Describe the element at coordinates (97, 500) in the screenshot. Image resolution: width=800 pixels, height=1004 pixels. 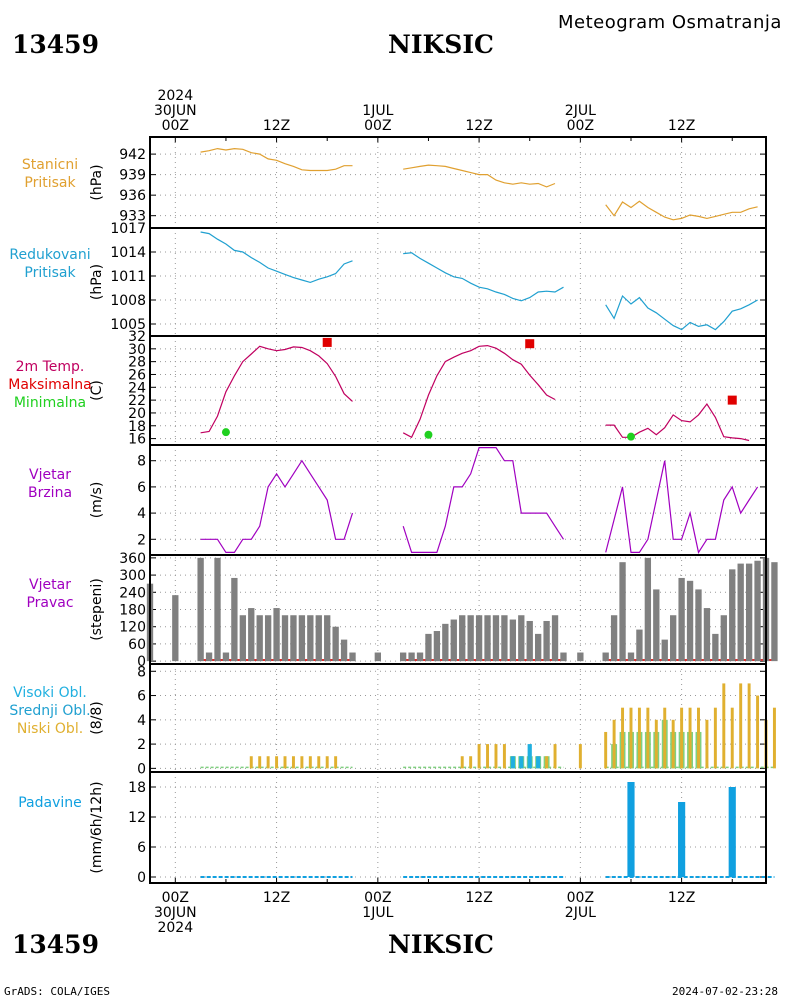
I see `y-axis-label: (m/s)` at that location.